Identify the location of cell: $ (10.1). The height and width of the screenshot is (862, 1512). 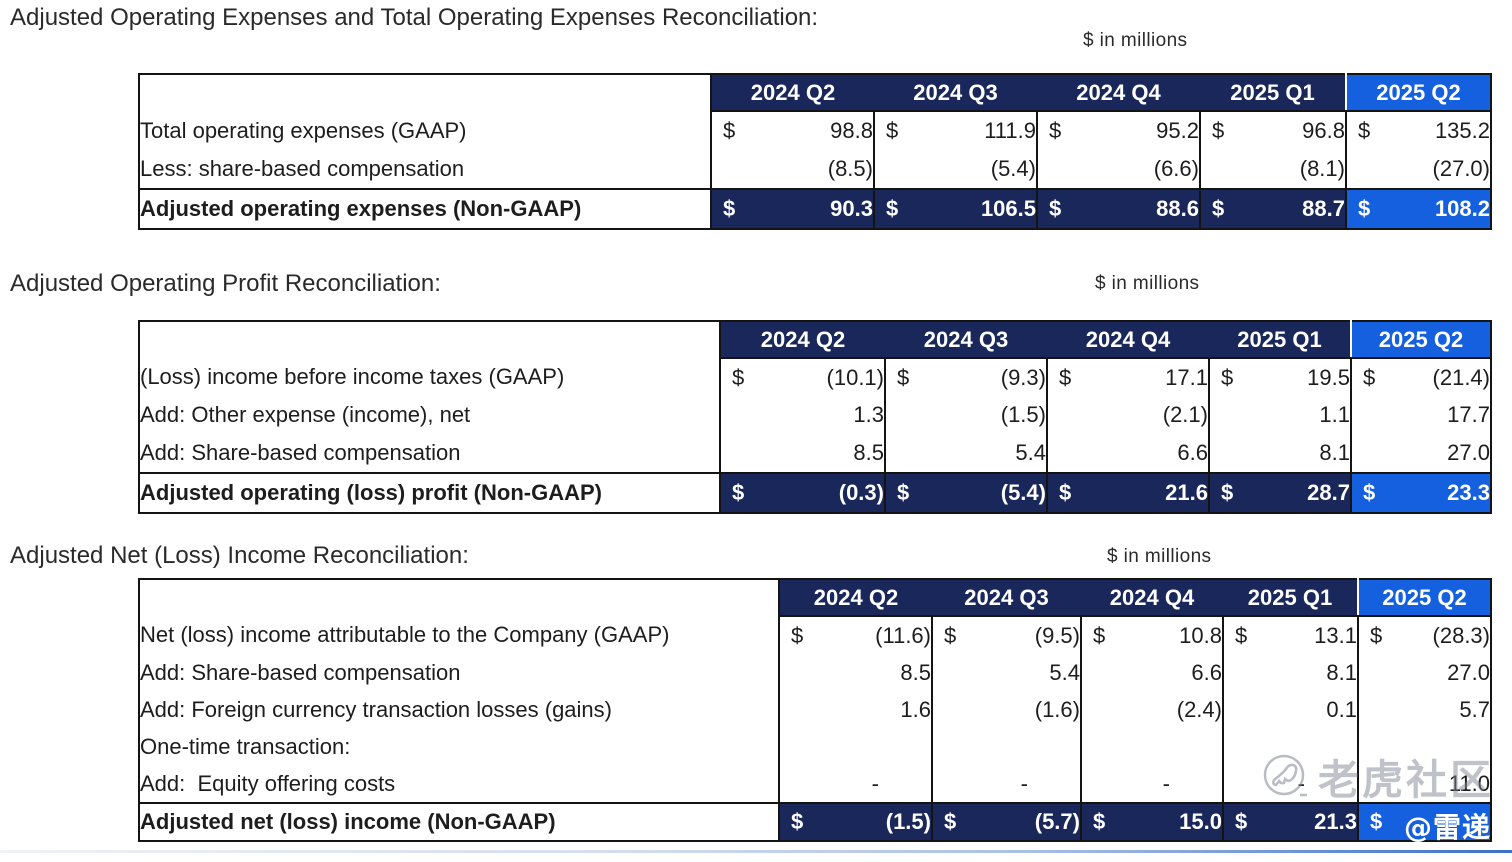
(802, 377).